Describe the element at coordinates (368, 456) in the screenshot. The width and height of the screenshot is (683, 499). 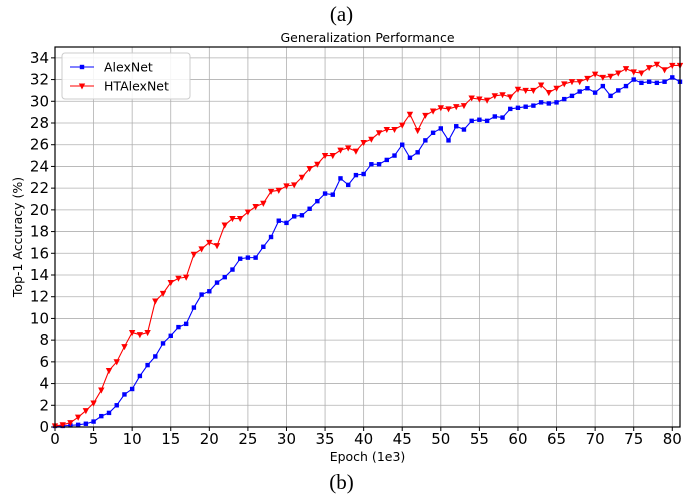
I see `x-axis-label: Epoch (1e3)` at that location.